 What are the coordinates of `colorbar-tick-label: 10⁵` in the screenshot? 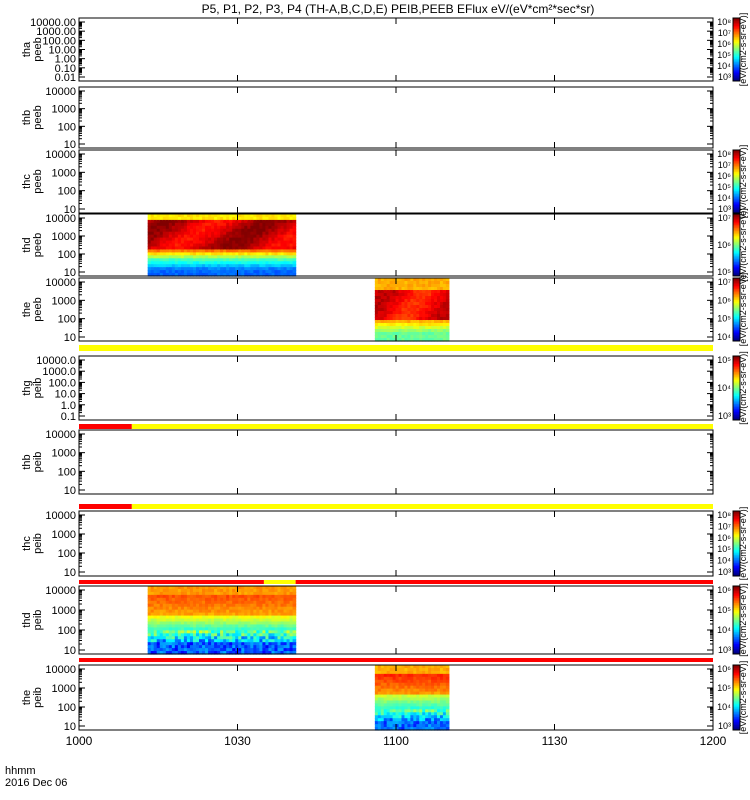 It's located at (724, 549).